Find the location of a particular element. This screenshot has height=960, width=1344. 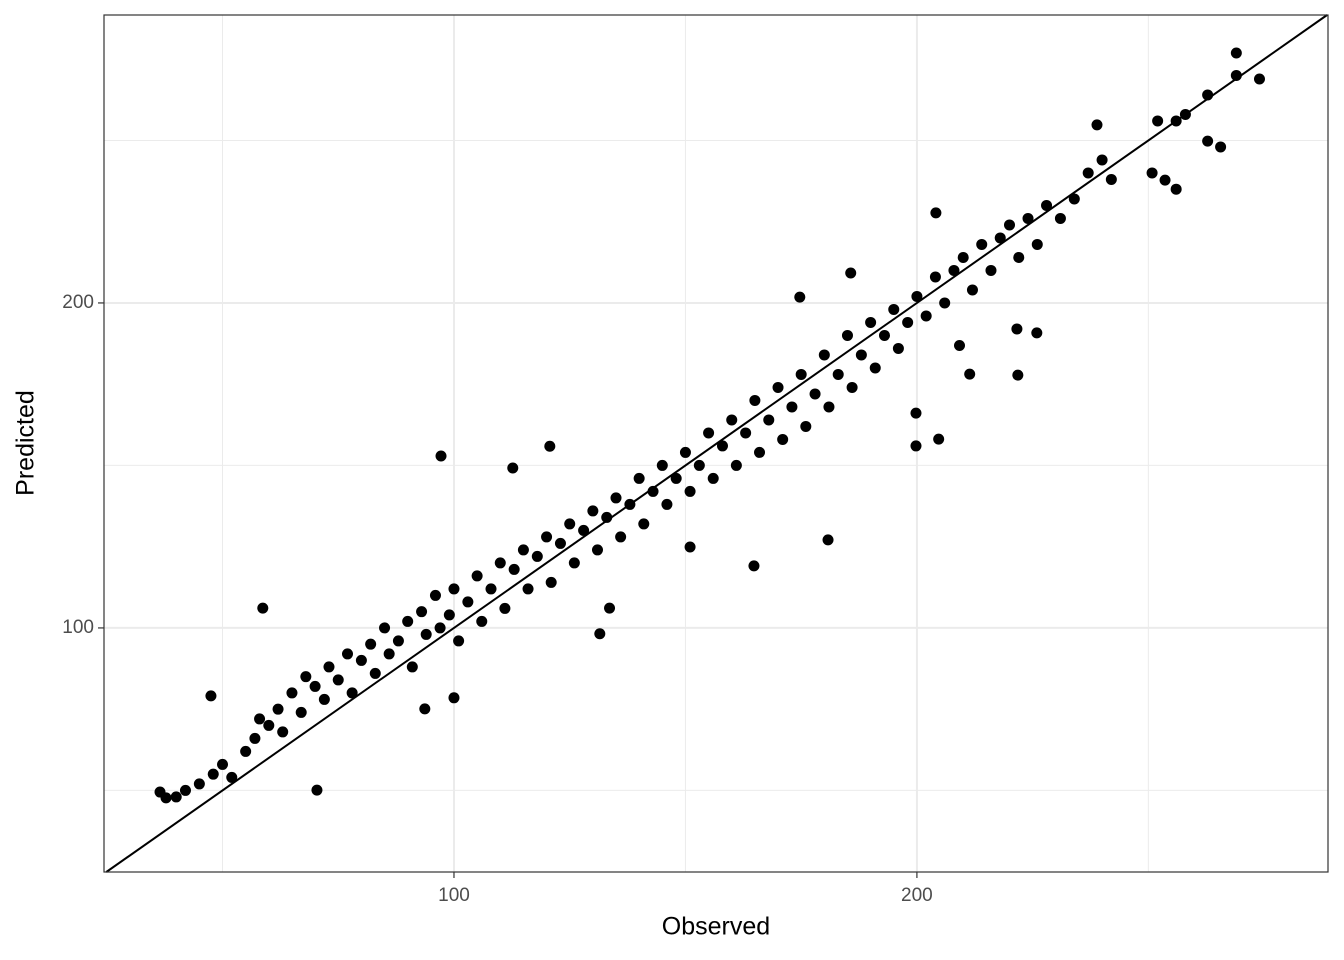

y-tick-label: 100 is located at coordinates (78, 627).